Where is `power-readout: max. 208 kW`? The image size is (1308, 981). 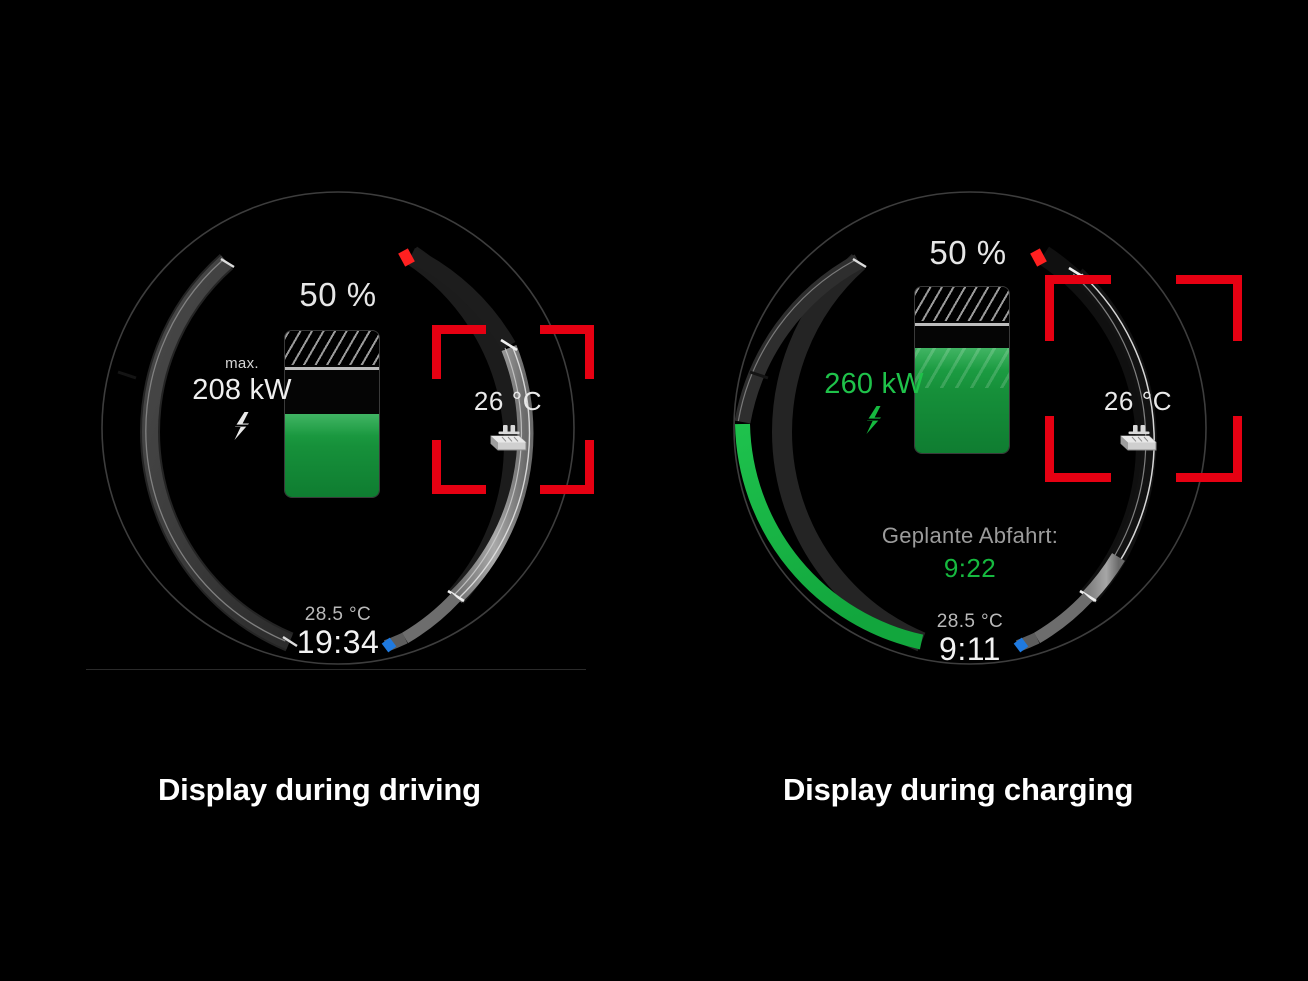
power-readout: max. 208 kW is located at coordinates (242, 400).